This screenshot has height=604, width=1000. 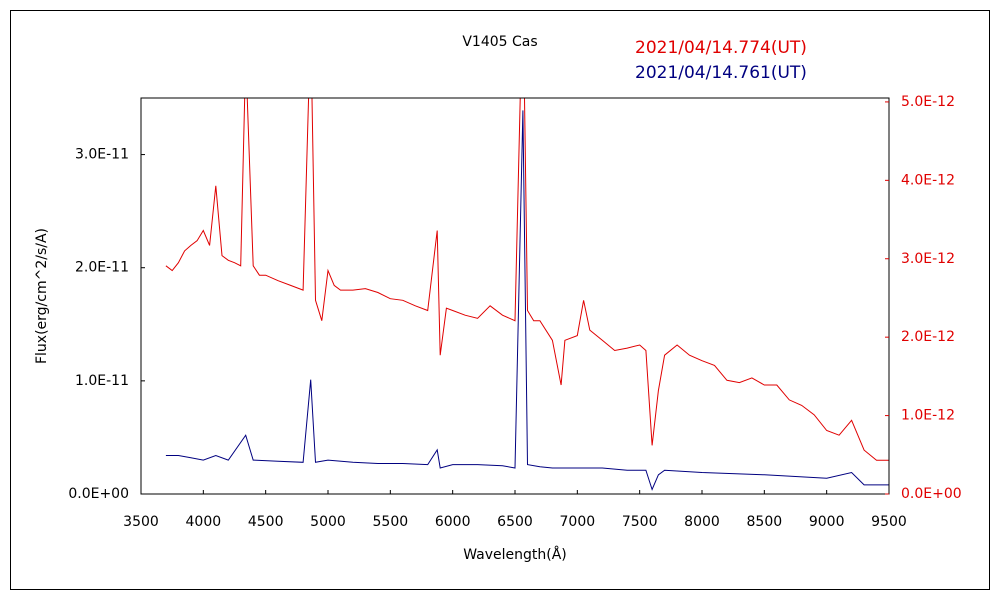 What do you see at coordinates (98, 494) in the screenshot?
I see `y-tick-label: 0.0E+00` at bounding box center [98, 494].